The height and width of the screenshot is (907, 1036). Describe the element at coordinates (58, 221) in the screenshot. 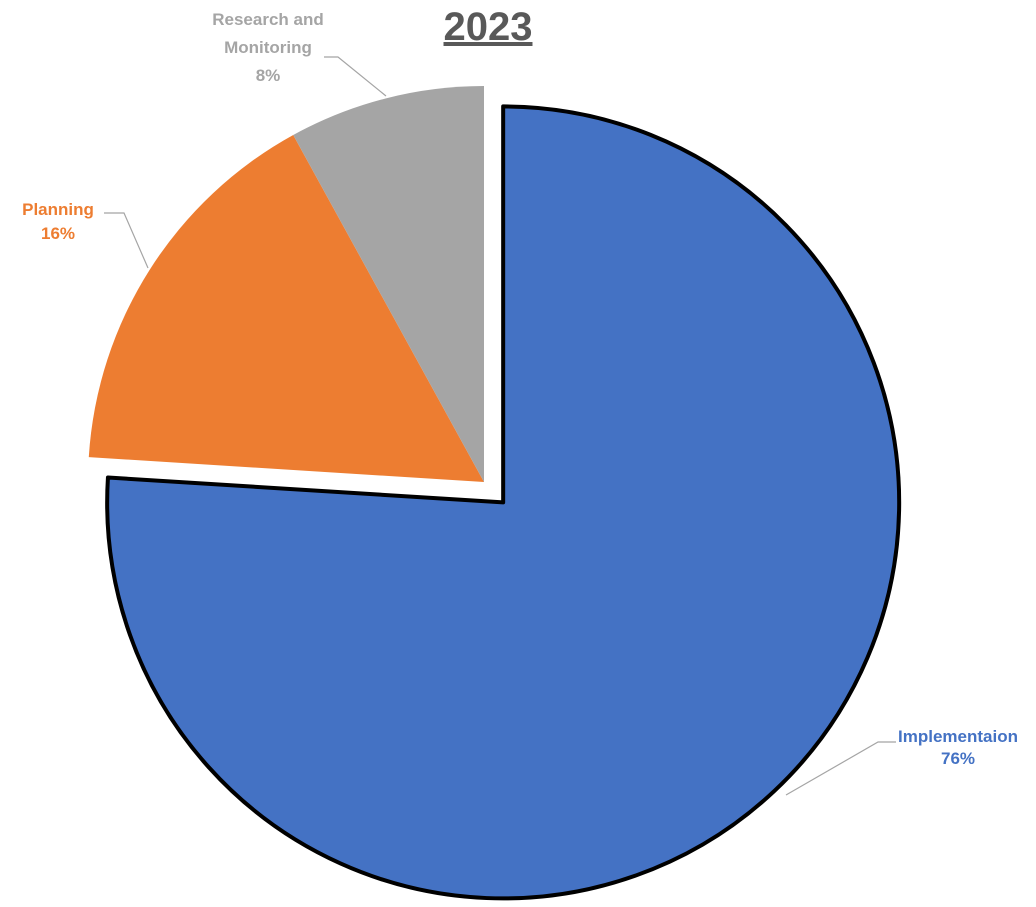

I see `data-label-planning: Planning 16%` at that location.